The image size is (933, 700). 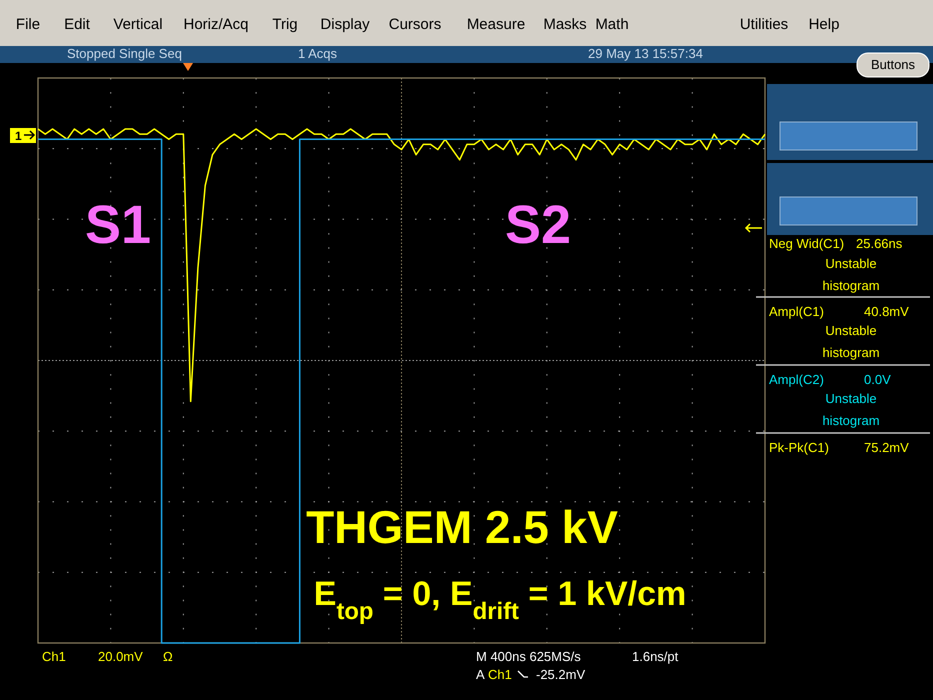 I want to click on text: Buttons, so click(x=893, y=64).